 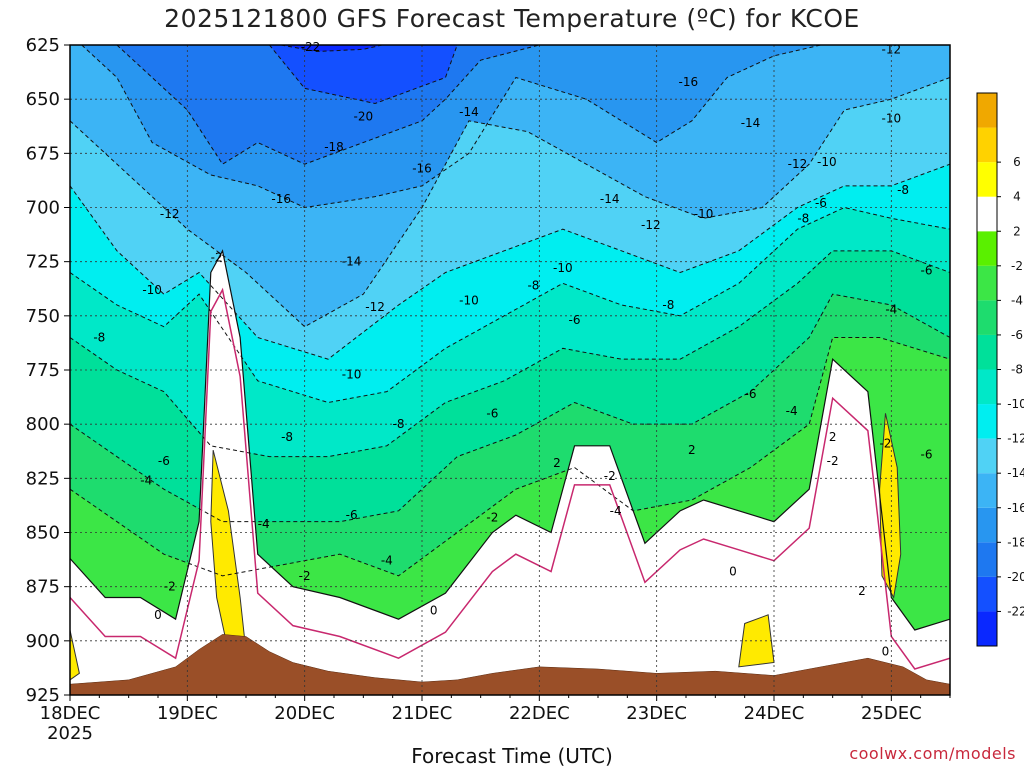 I want to click on y-tick-label: 875, so click(x=43, y=587).